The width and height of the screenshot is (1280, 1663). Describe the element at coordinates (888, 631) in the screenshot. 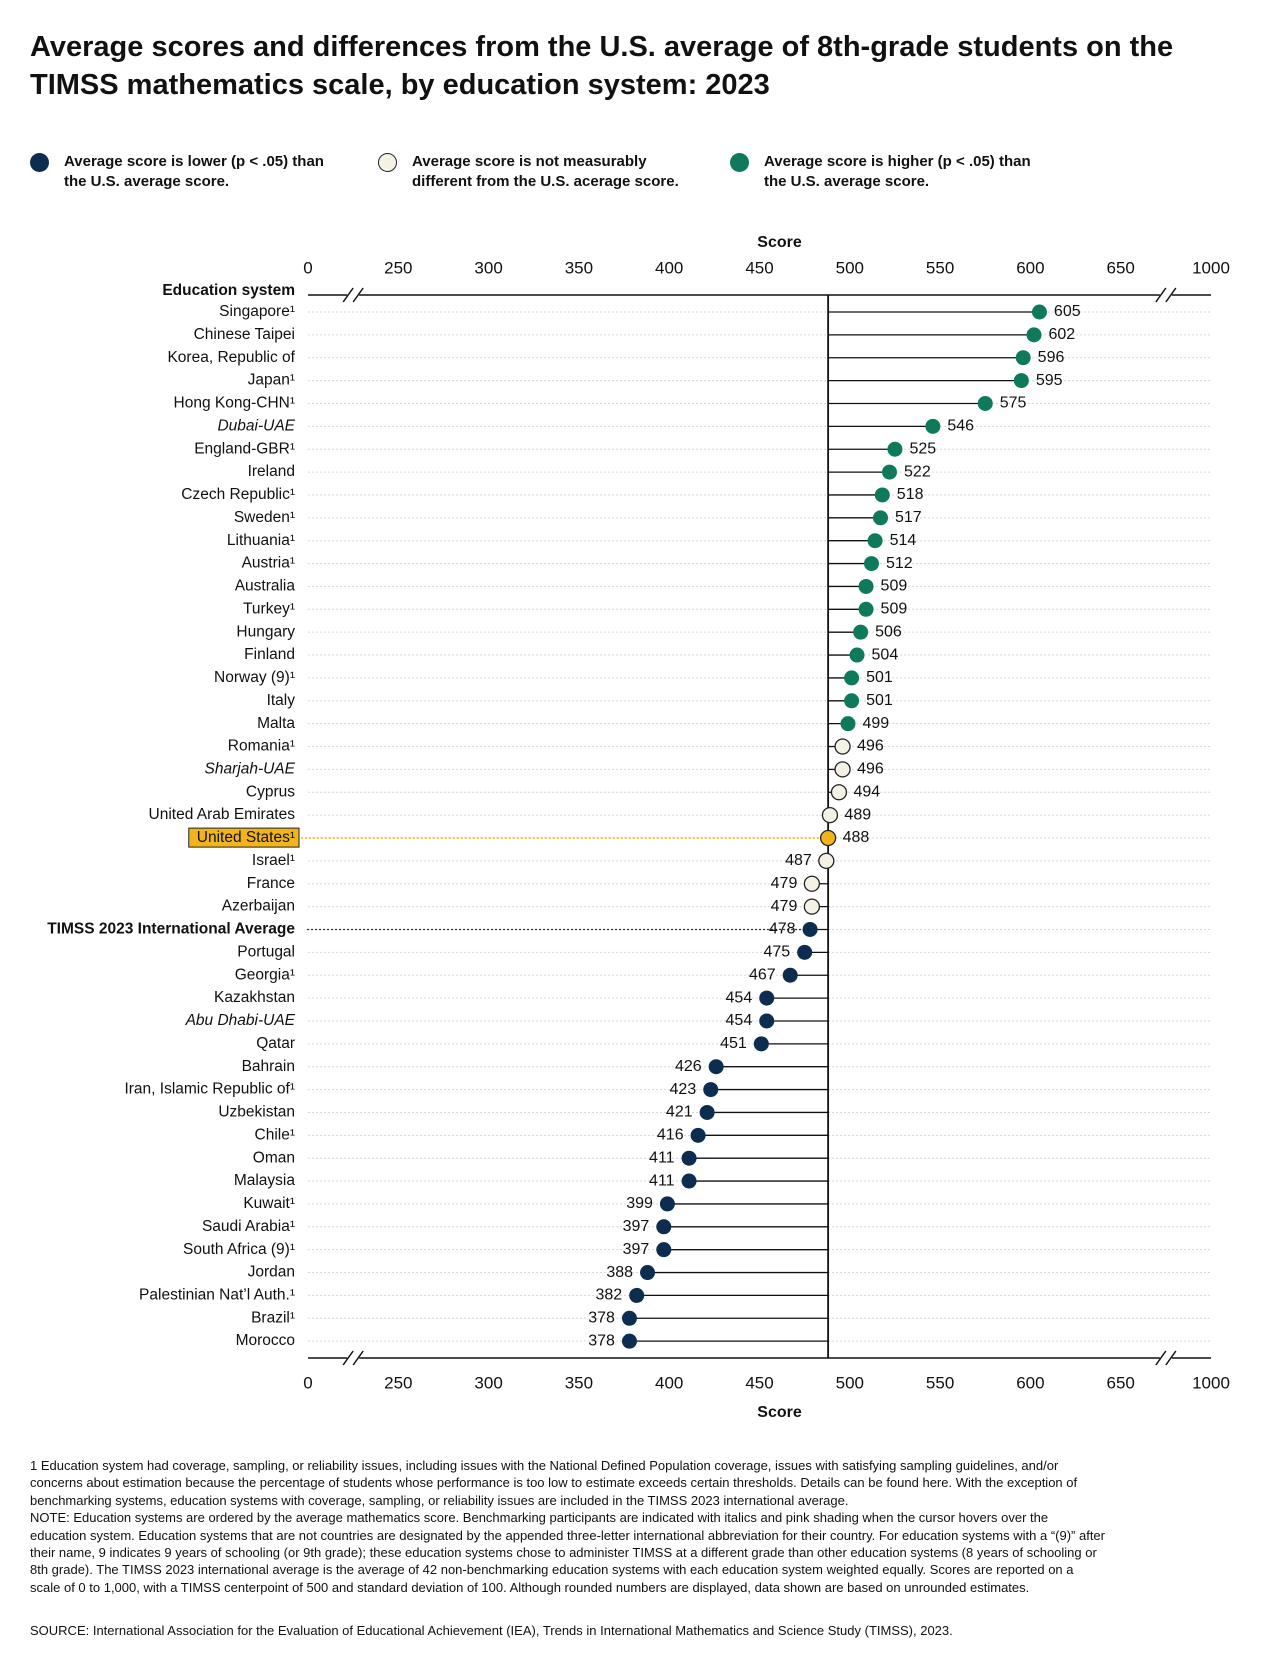

I see `value-label: 506` at that location.